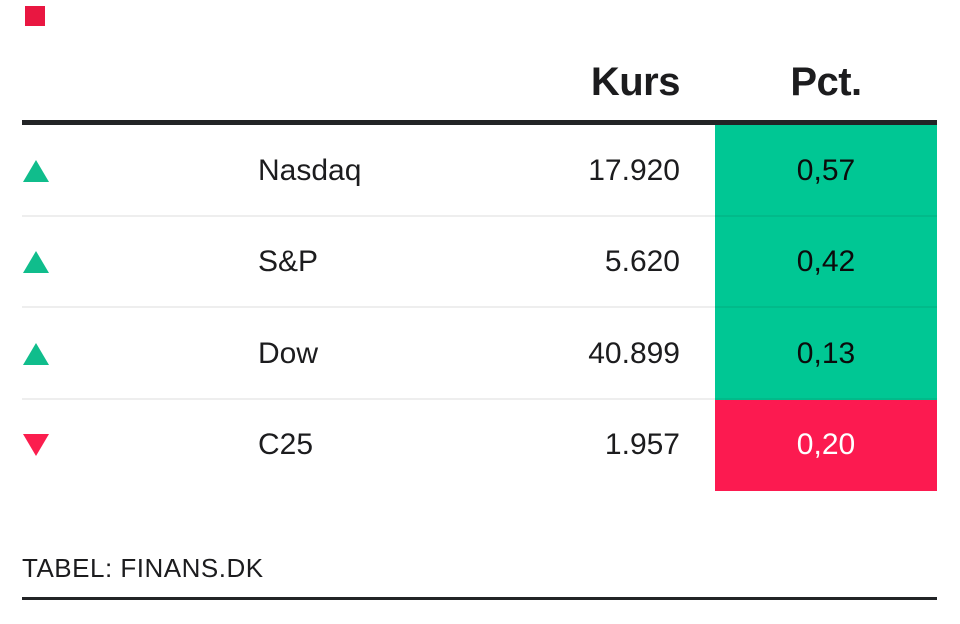  I want to click on kurs-value: 1.957, so click(642, 445).